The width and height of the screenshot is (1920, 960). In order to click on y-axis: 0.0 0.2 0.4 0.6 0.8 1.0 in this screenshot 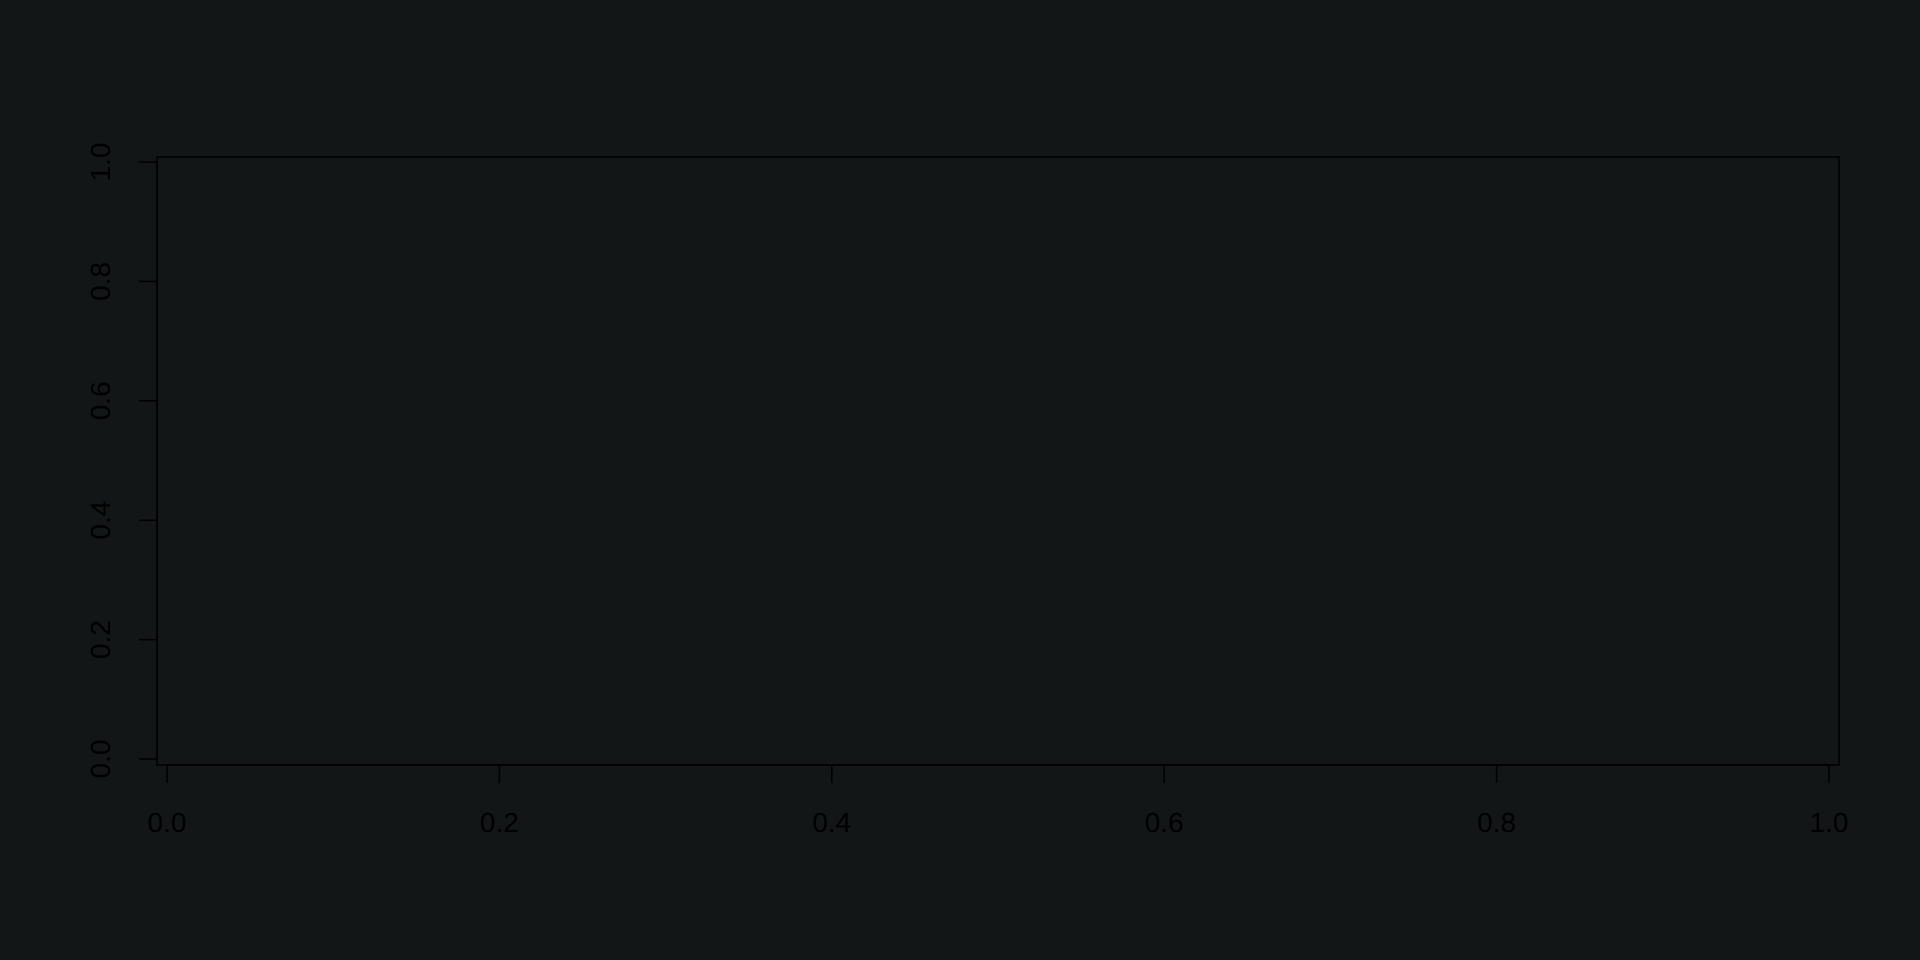, I will do `click(121, 461)`.